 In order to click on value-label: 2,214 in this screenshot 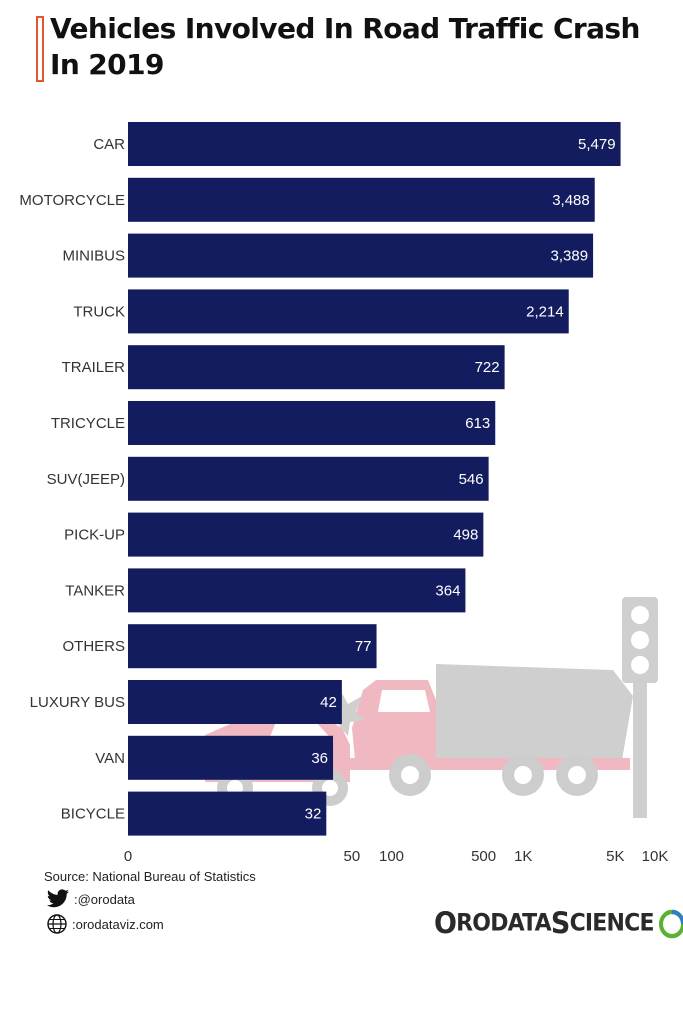, I will do `click(545, 311)`.